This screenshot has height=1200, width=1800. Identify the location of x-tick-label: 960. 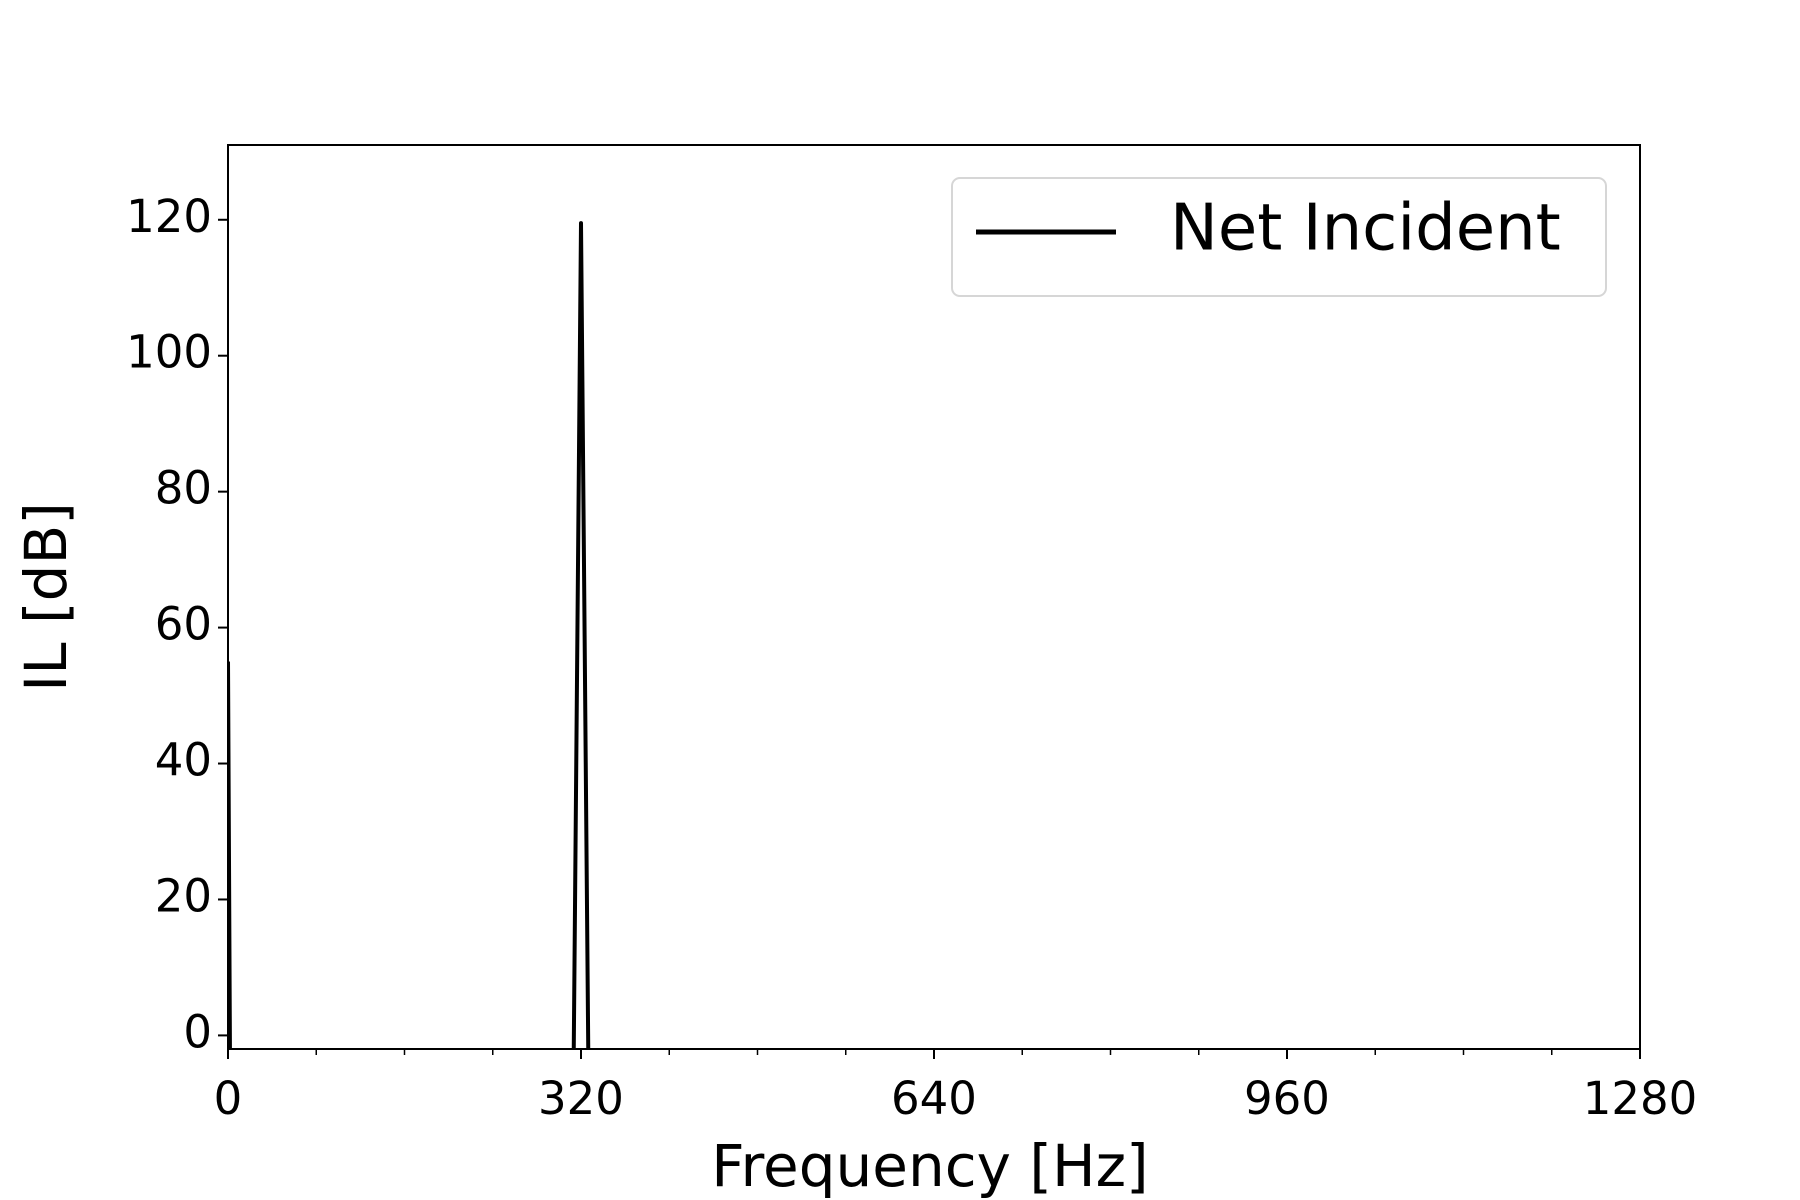
(1287, 1098).